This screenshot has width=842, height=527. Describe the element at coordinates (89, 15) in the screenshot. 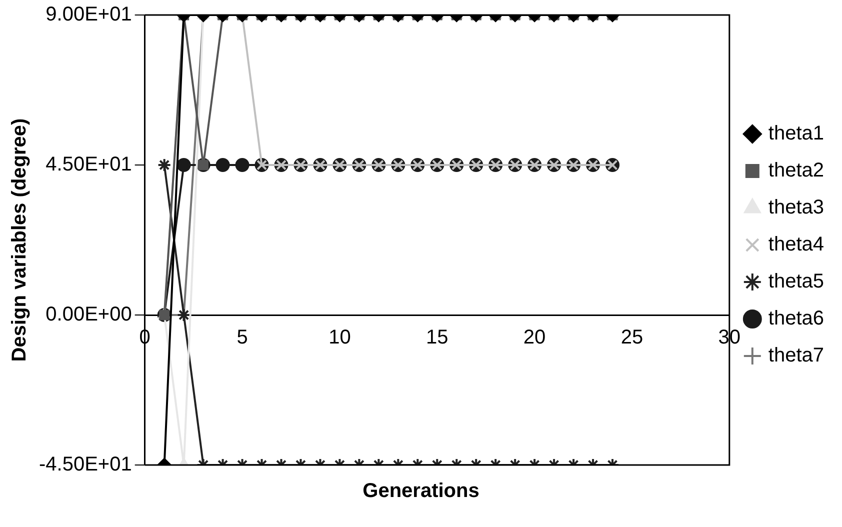

I see `y-tick-label: 9.00E+01` at that location.